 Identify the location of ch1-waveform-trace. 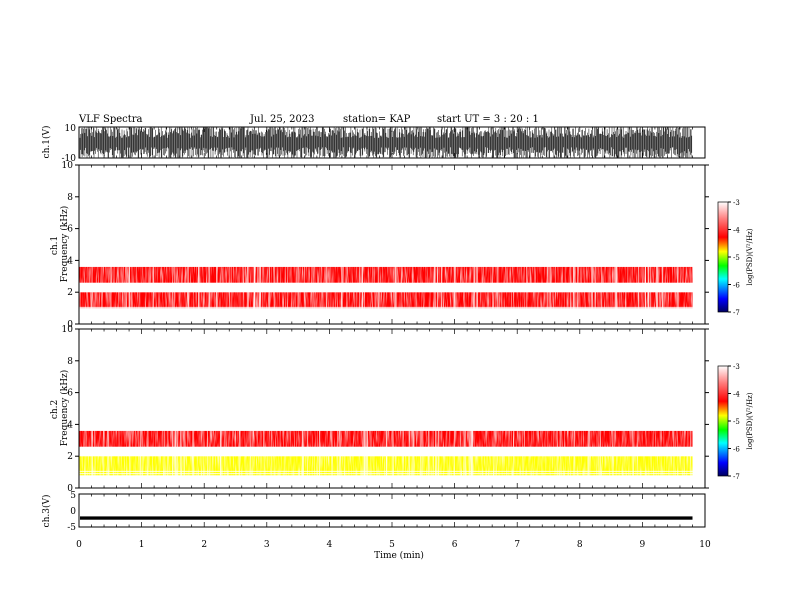
(386, 142).